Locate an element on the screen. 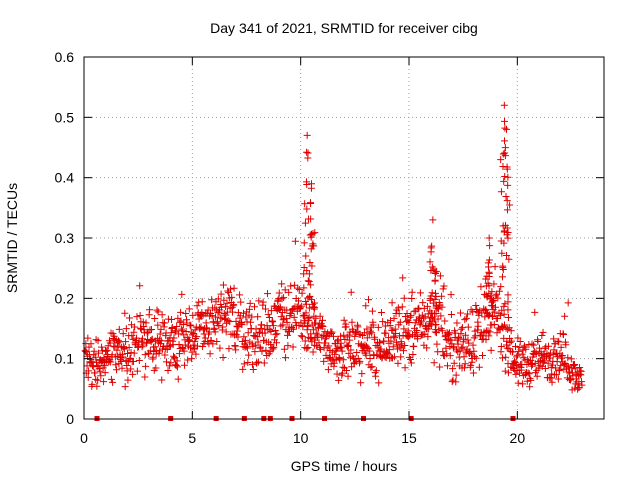 The image size is (640, 480). x-tick-label: 10 is located at coordinates (301, 438).